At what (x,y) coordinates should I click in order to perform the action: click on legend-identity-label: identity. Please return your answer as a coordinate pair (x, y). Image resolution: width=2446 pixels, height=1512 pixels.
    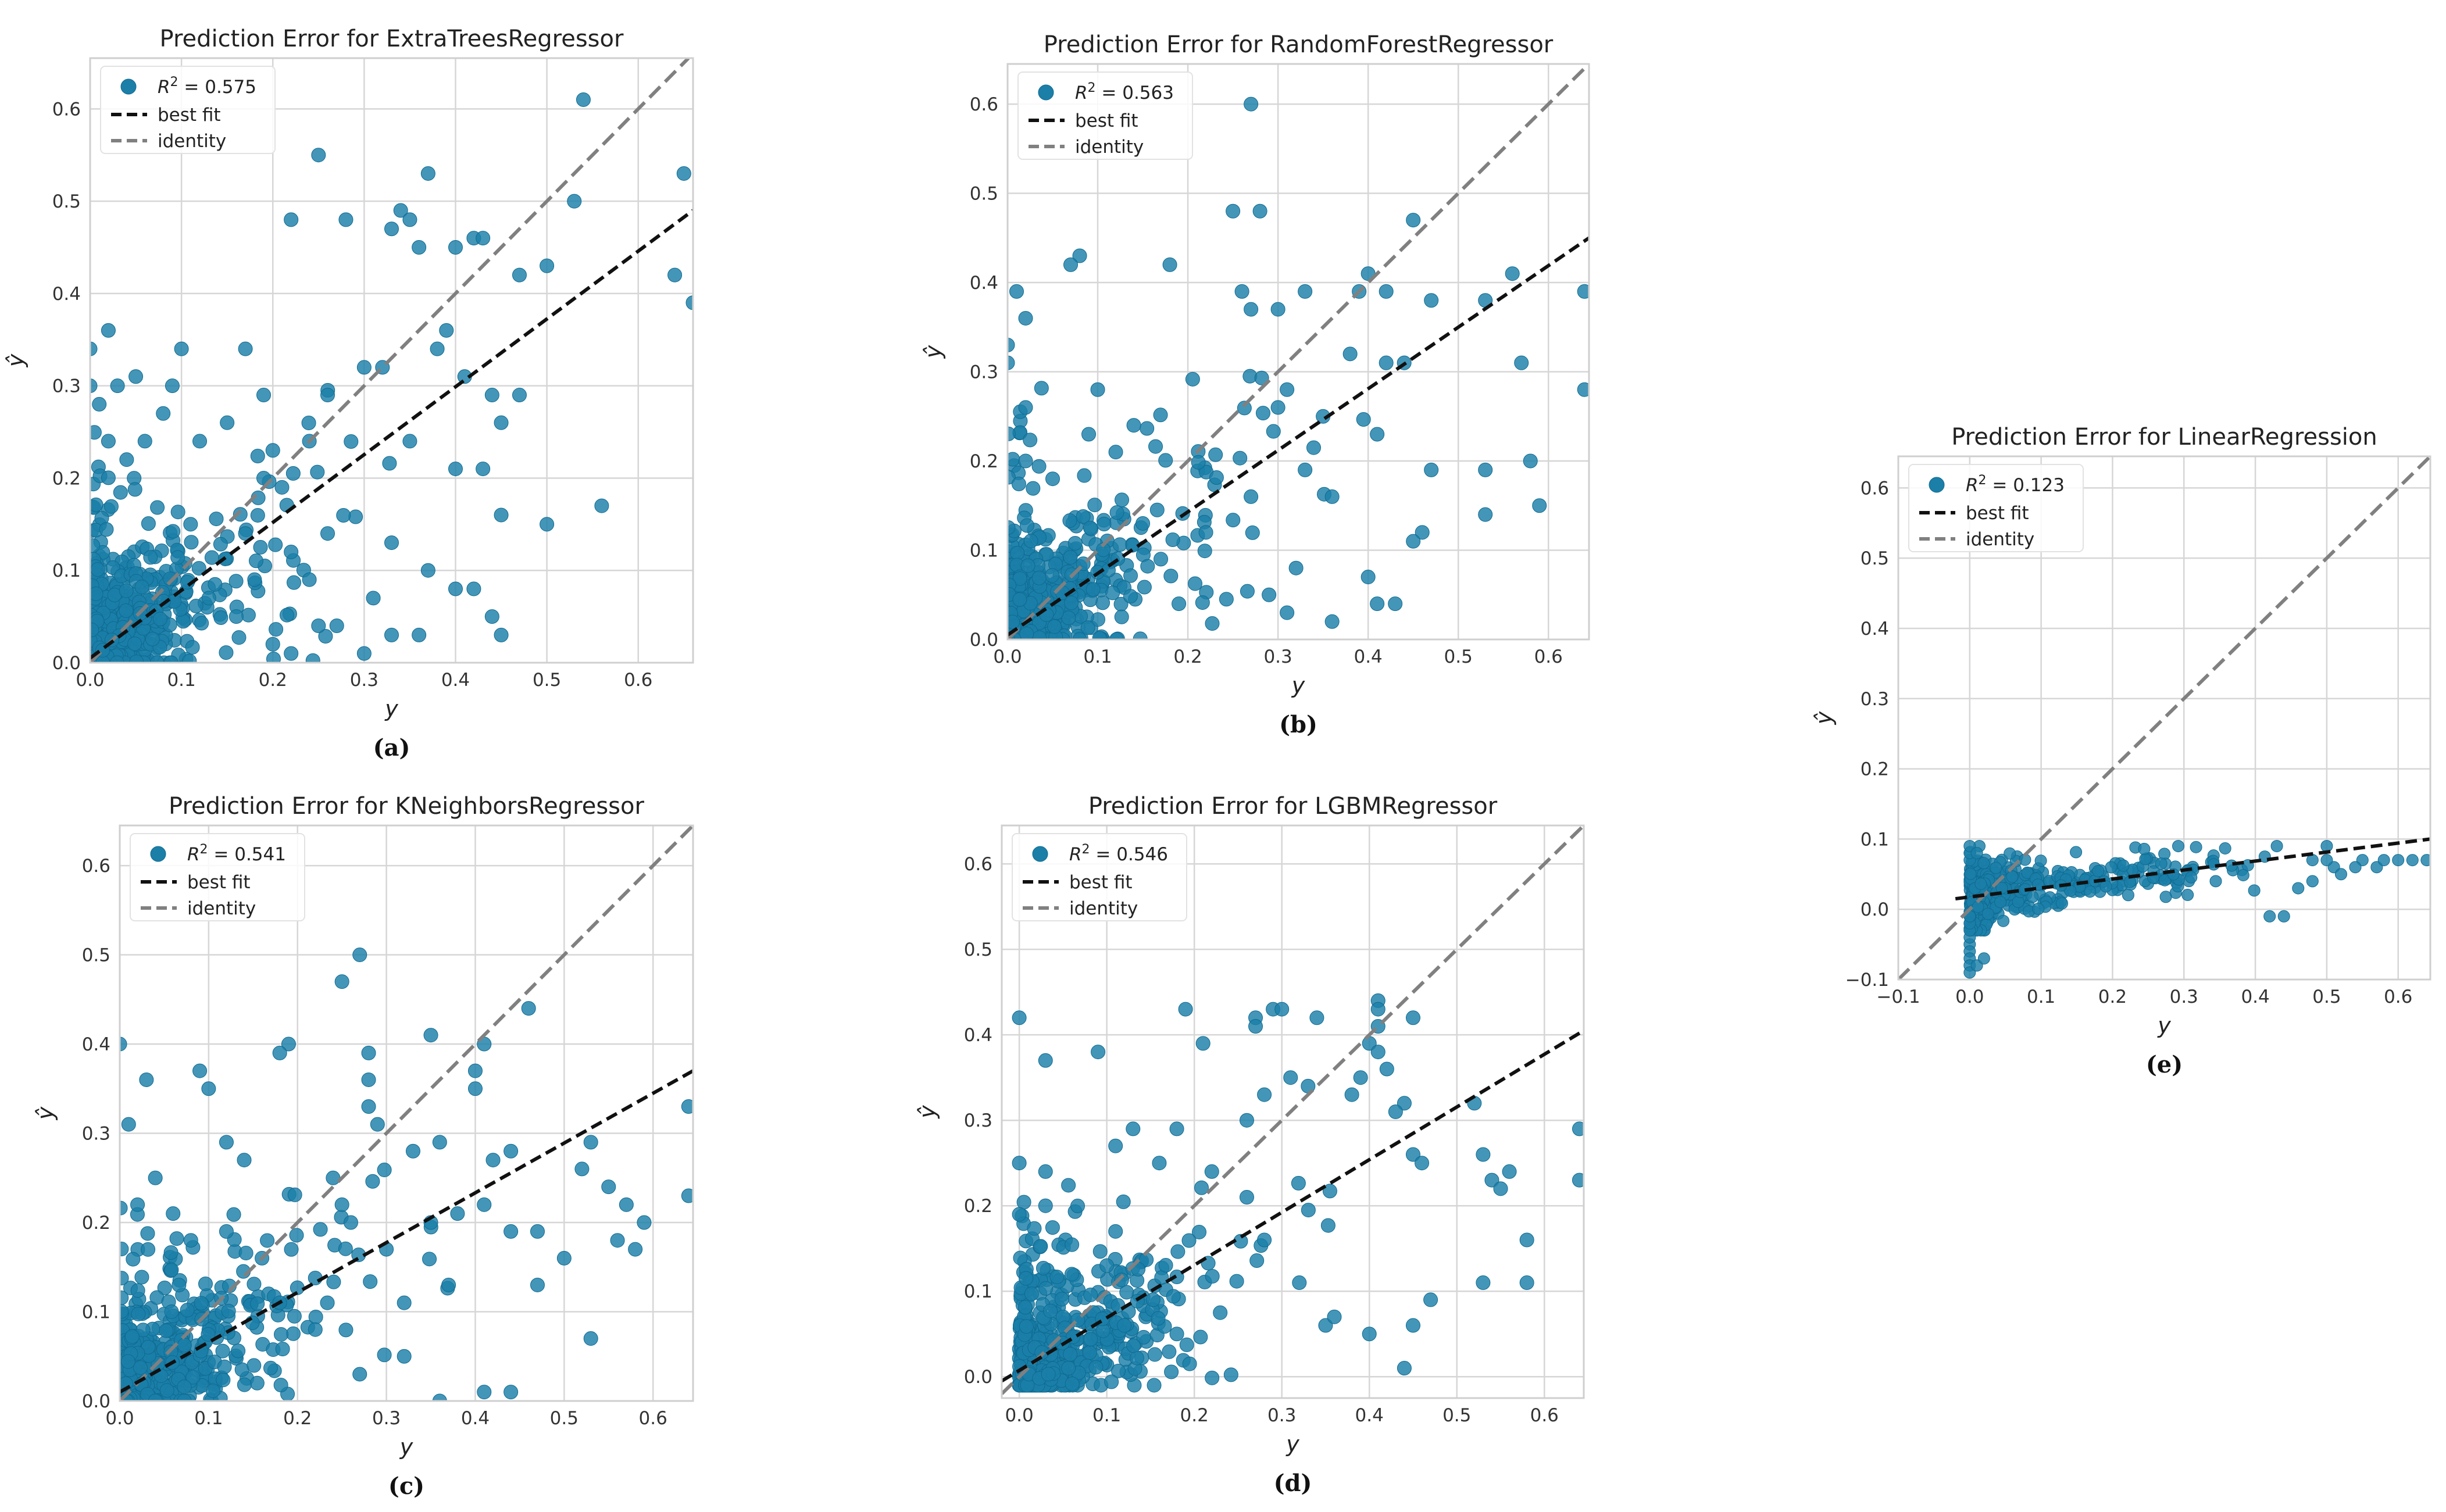
    Looking at the image, I should click on (192, 141).